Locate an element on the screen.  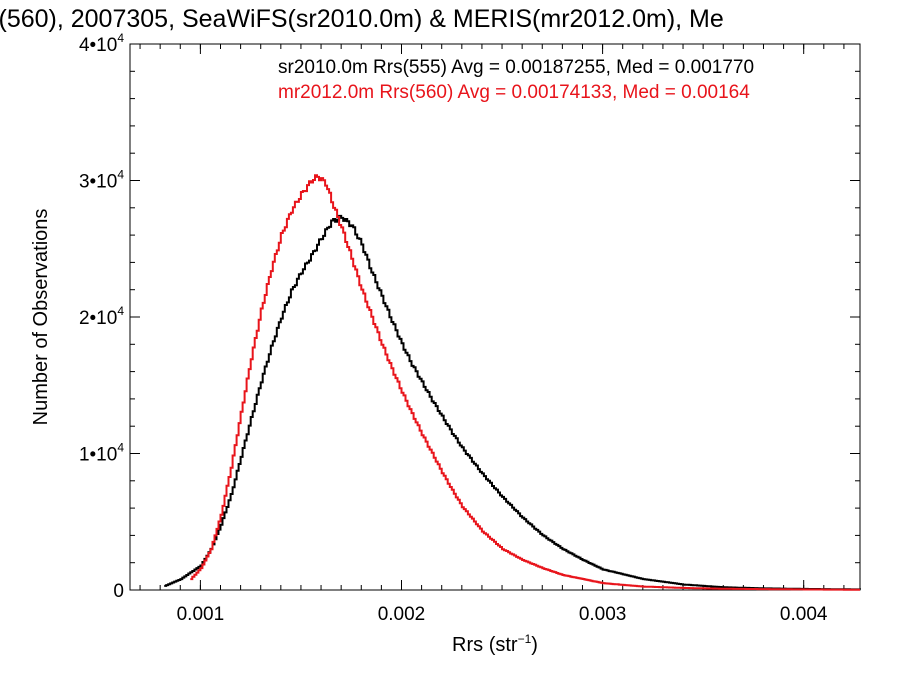
y-tick-label-base: 1•10 is located at coordinates (98, 455).